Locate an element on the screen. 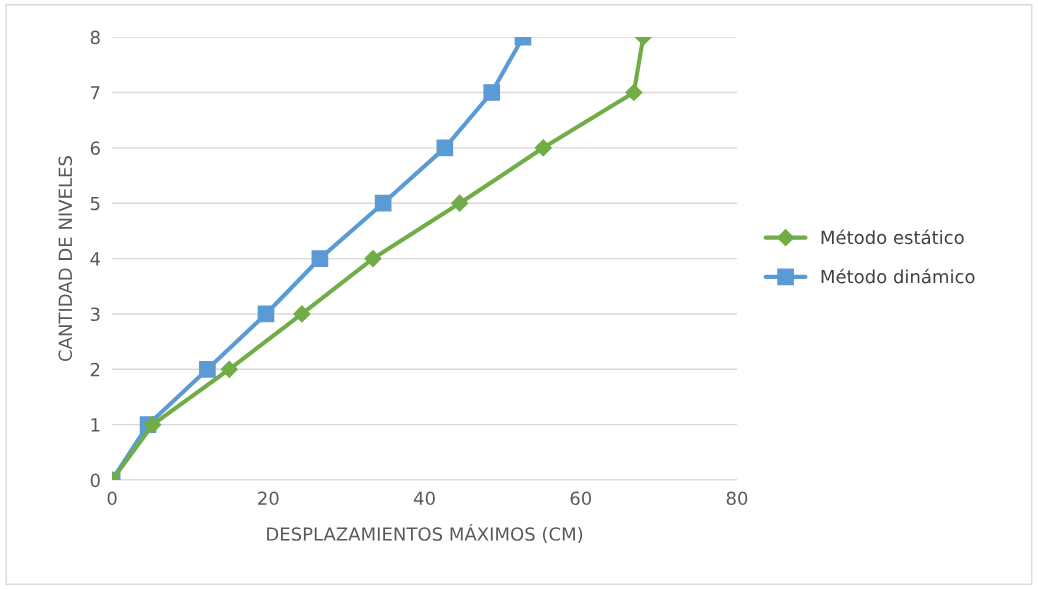 The image size is (1038, 589). y-tick-label: 5 is located at coordinates (95, 203).